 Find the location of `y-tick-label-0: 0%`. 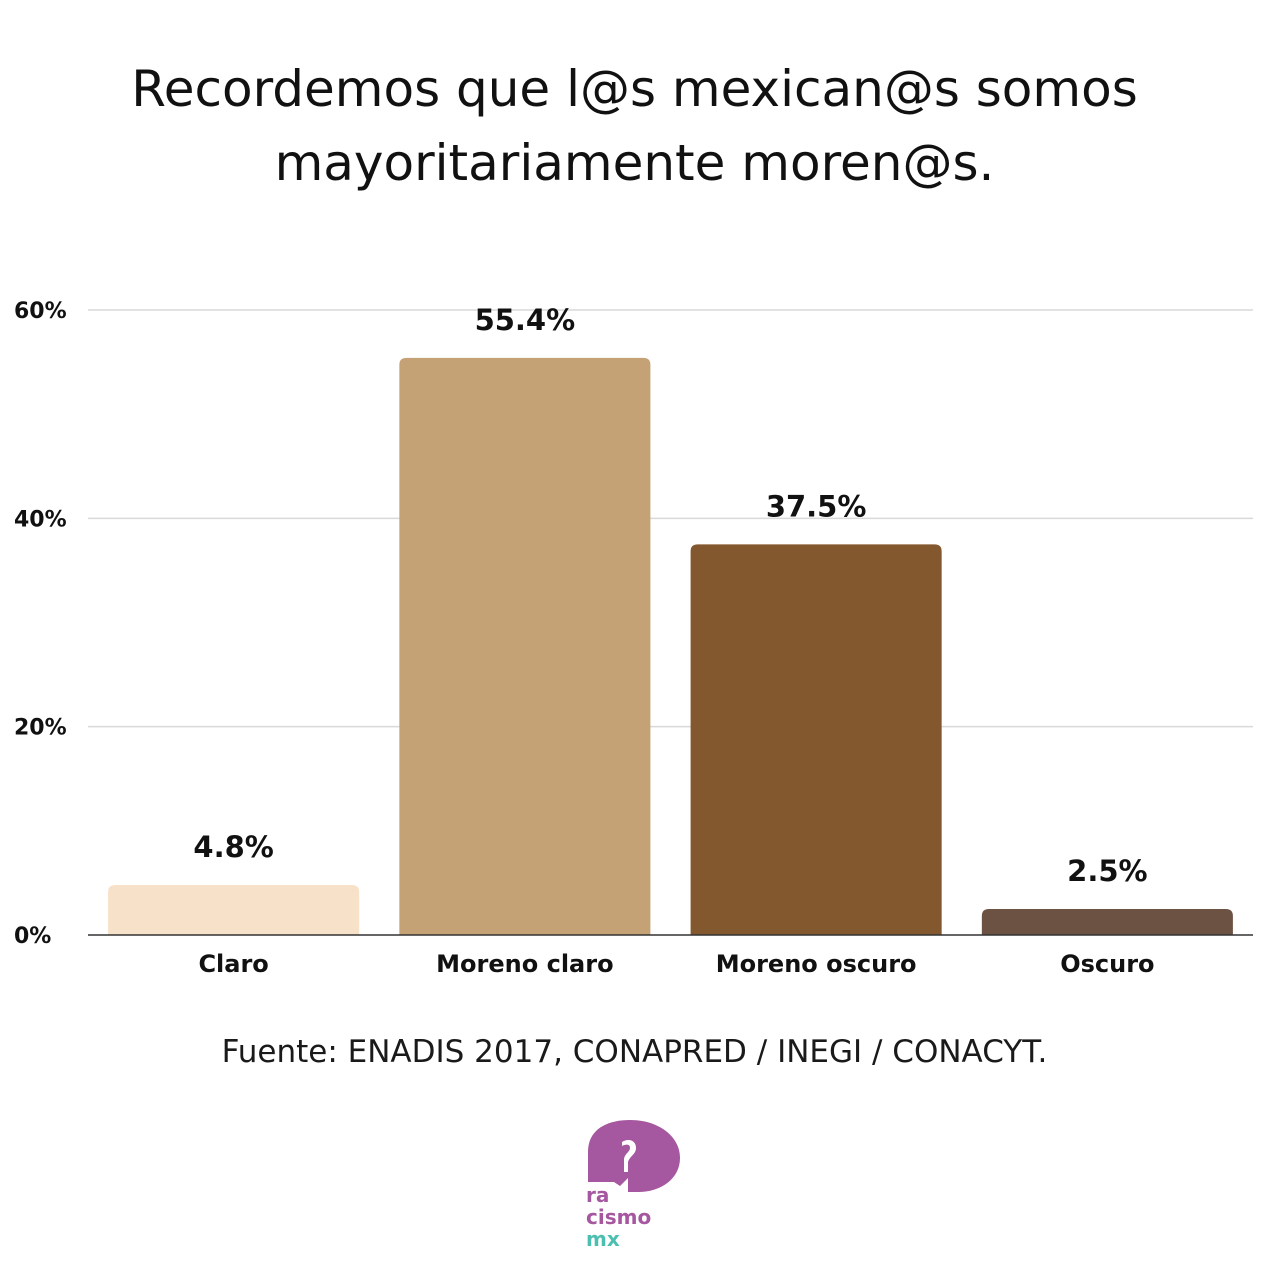

y-tick-label-0: 0% is located at coordinates (32, 936).